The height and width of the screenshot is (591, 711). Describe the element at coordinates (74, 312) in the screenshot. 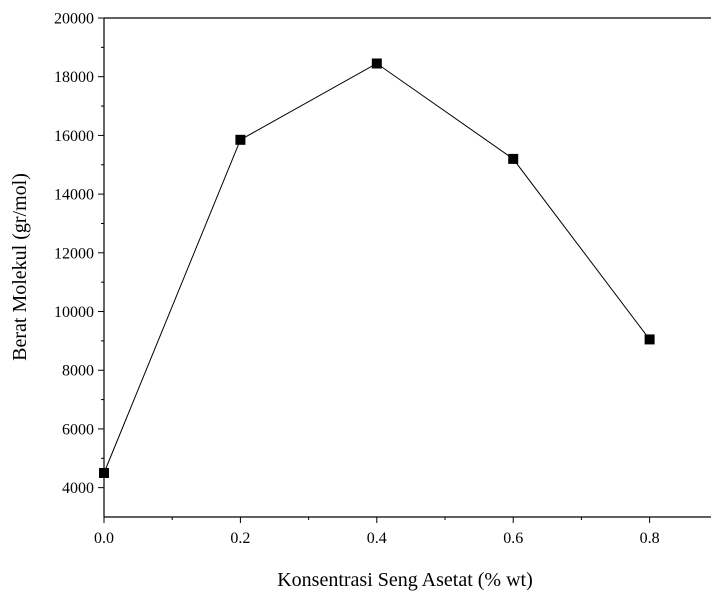

I see `y-tick-label: 10000` at that location.